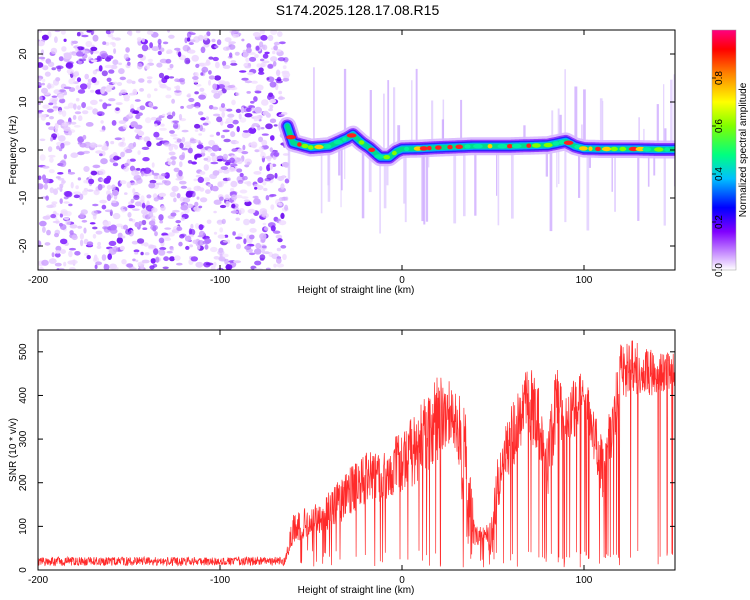  What do you see at coordinates (719, 78) in the screenshot?
I see `colorbar-tick-label: 0.8` at bounding box center [719, 78].